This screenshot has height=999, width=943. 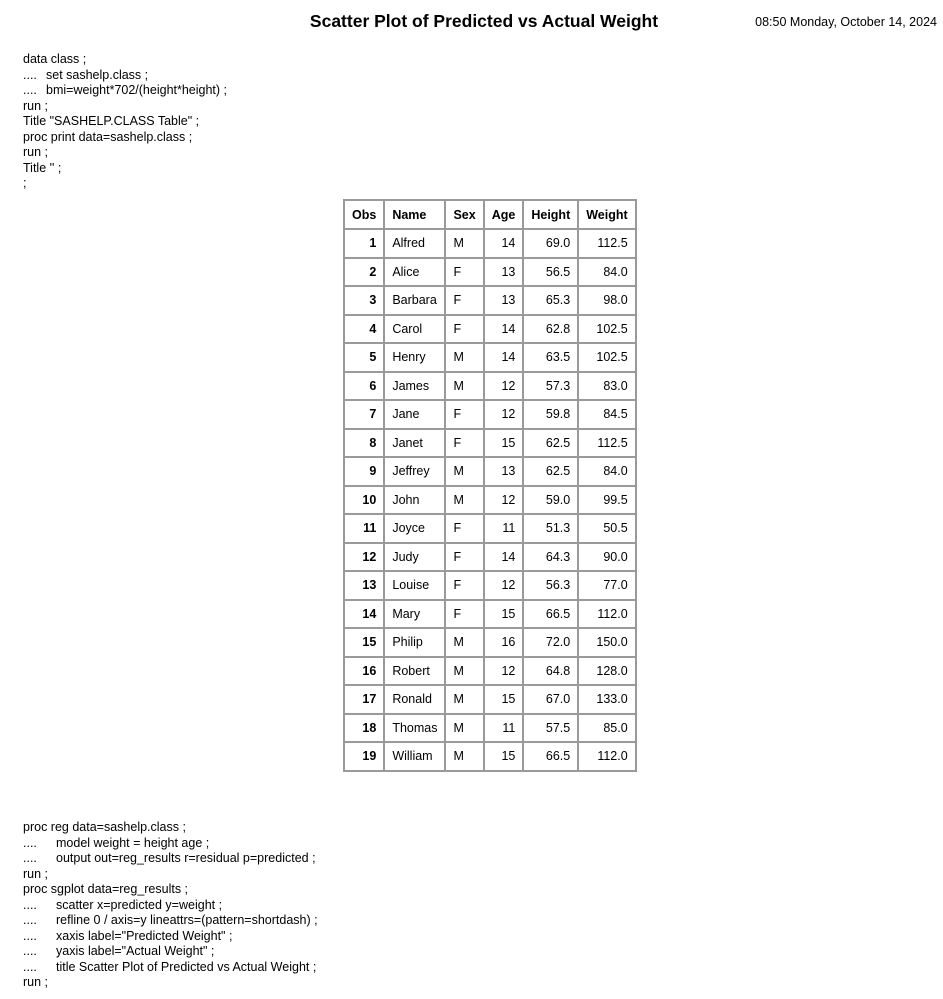 I want to click on cell-name: William, so click(x=415, y=756).